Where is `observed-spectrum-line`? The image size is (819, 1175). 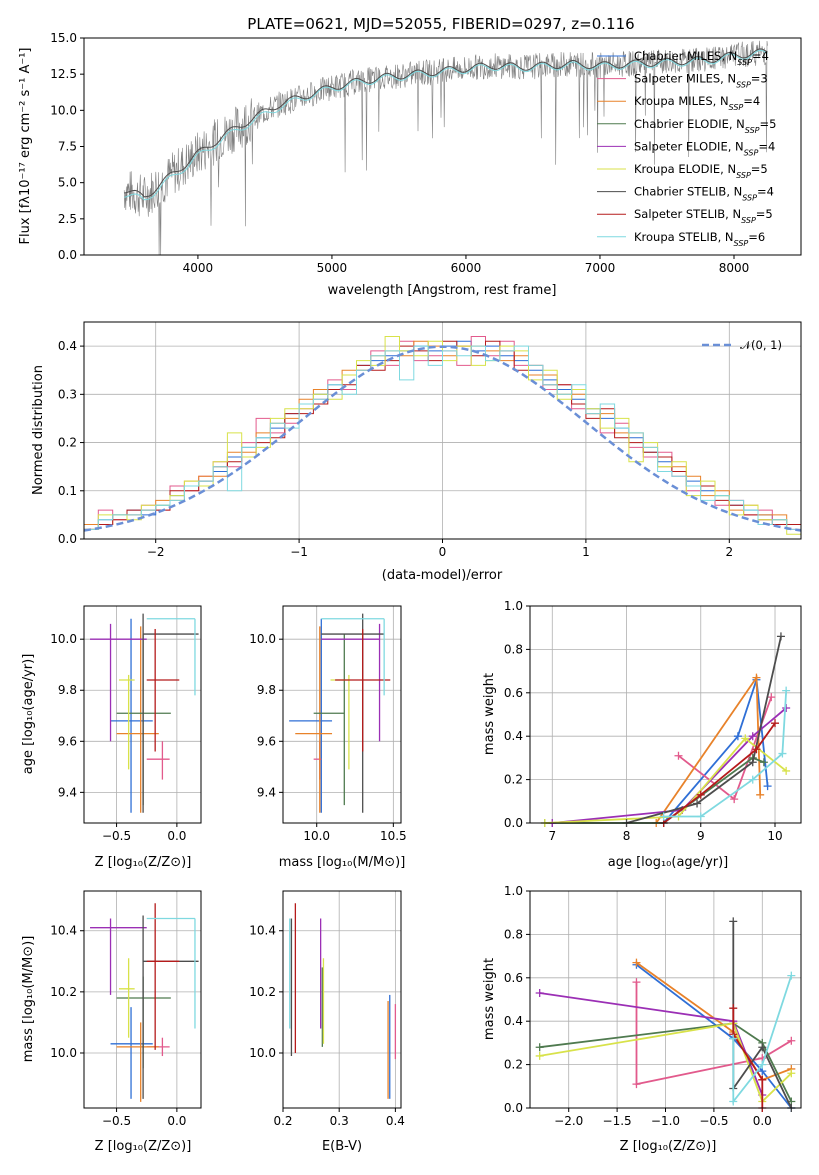
observed-spectrum-line is located at coordinates (445, 147).